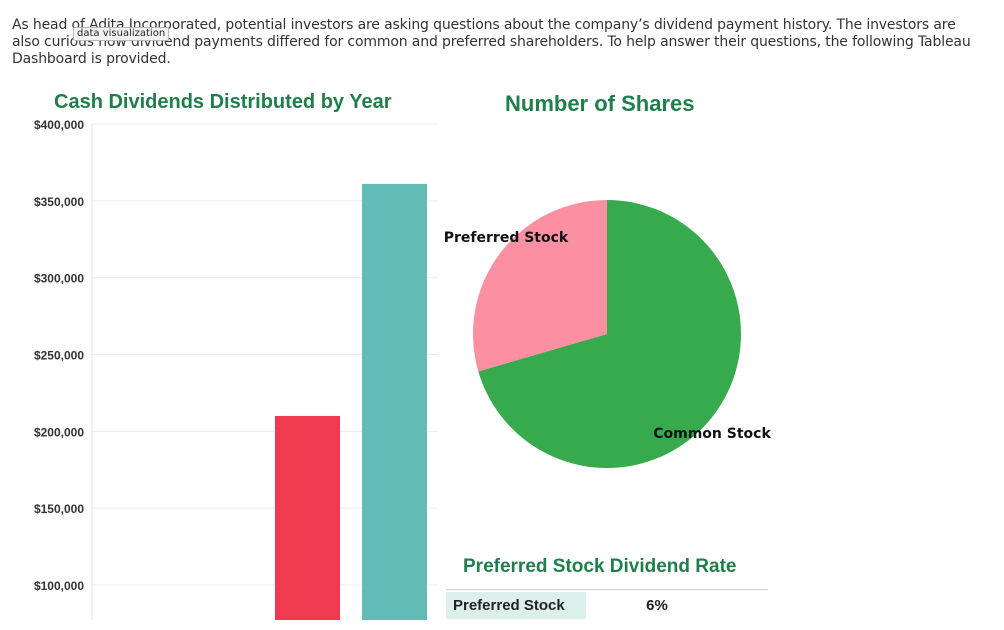 The height and width of the screenshot is (630, 1004). I want to click on pie-chart-labels: Common Stock Preferred Stock, so click(608, 336).